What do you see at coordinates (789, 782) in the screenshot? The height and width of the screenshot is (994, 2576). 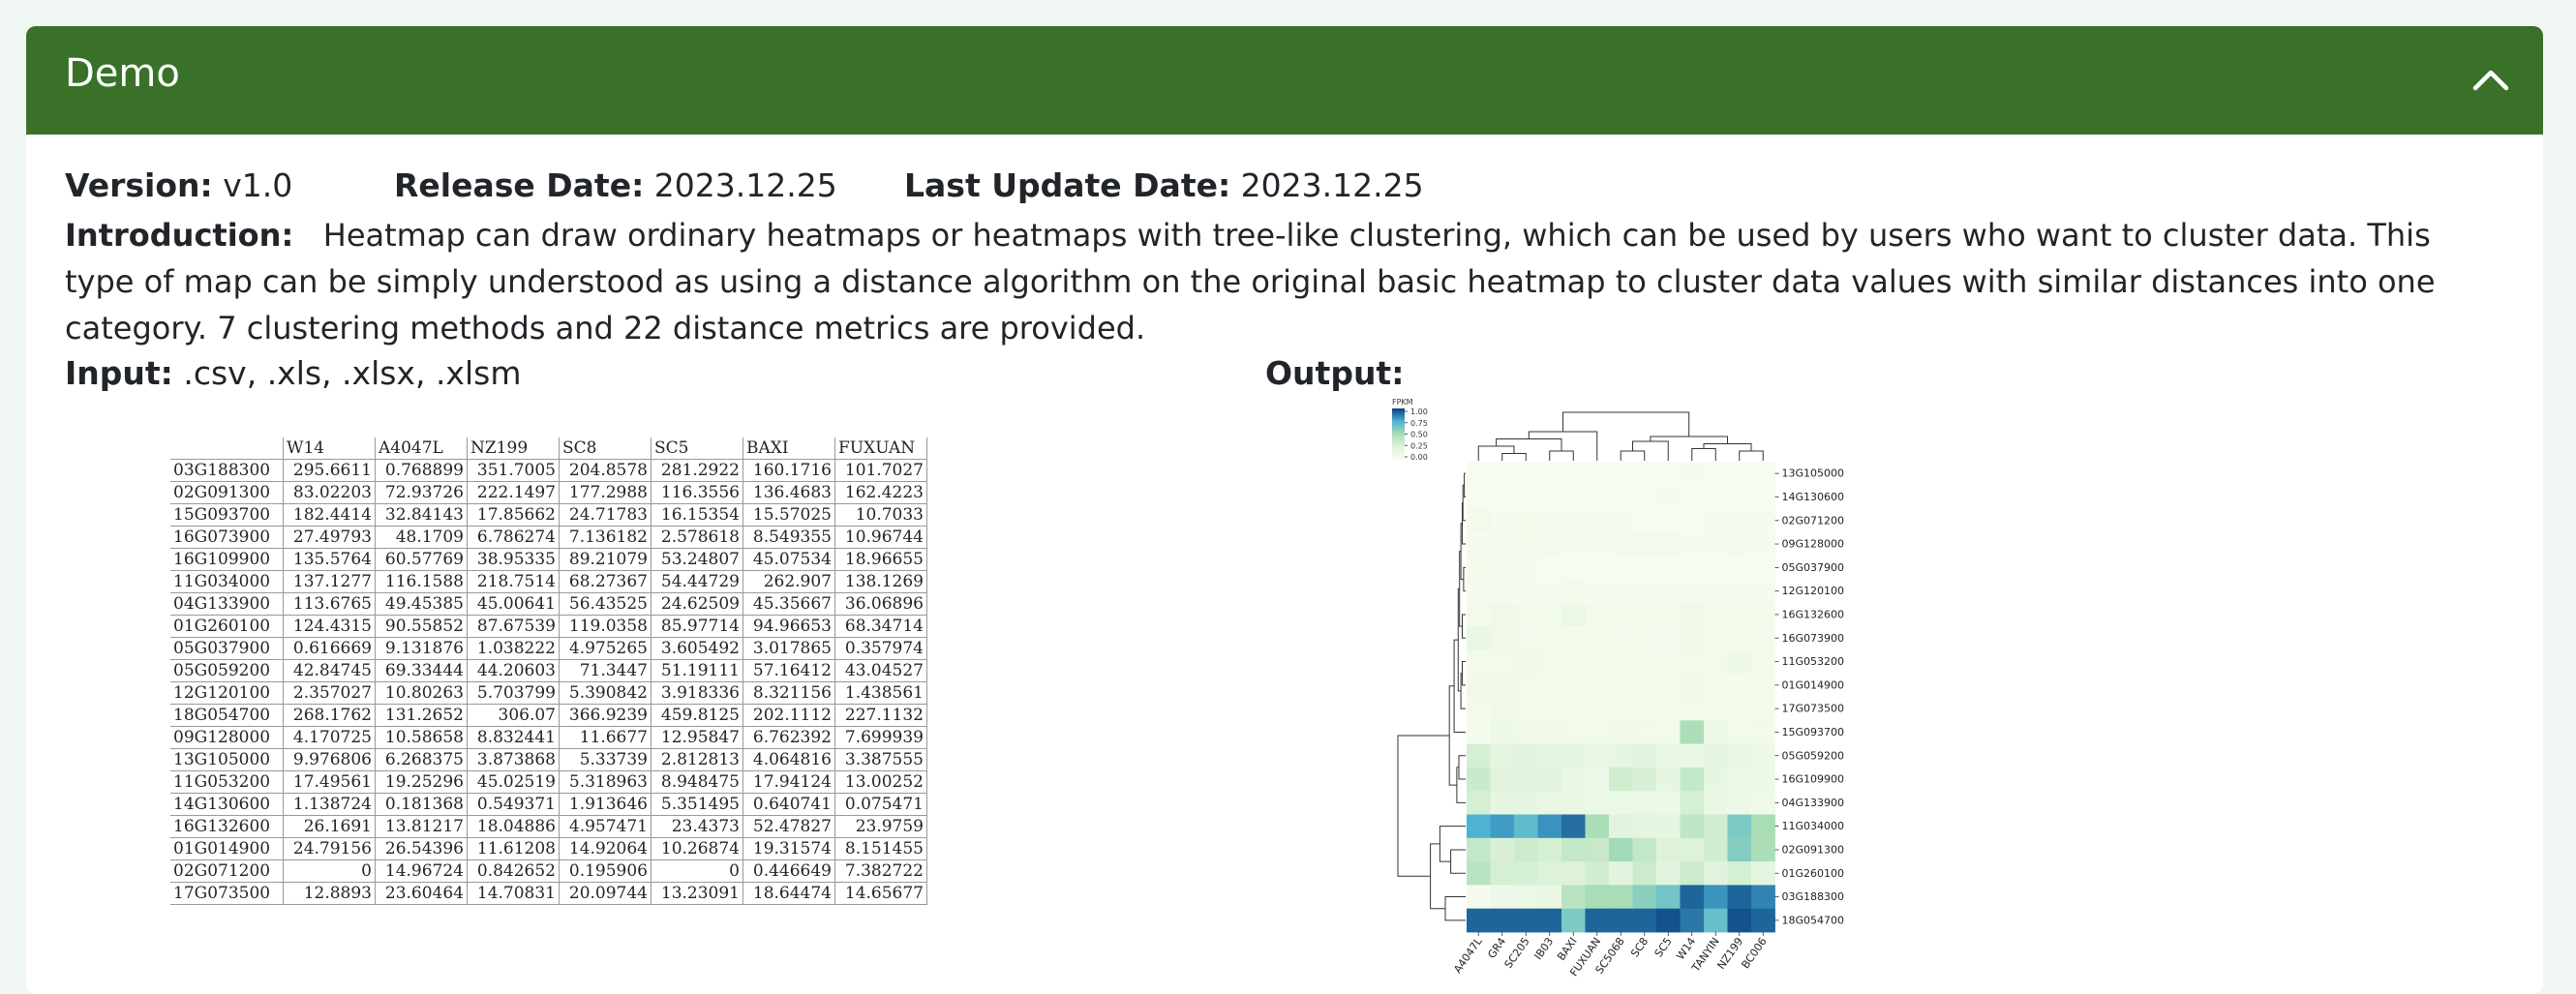 I see `table-cell: 17.94124` at bounding box center [789, 782].